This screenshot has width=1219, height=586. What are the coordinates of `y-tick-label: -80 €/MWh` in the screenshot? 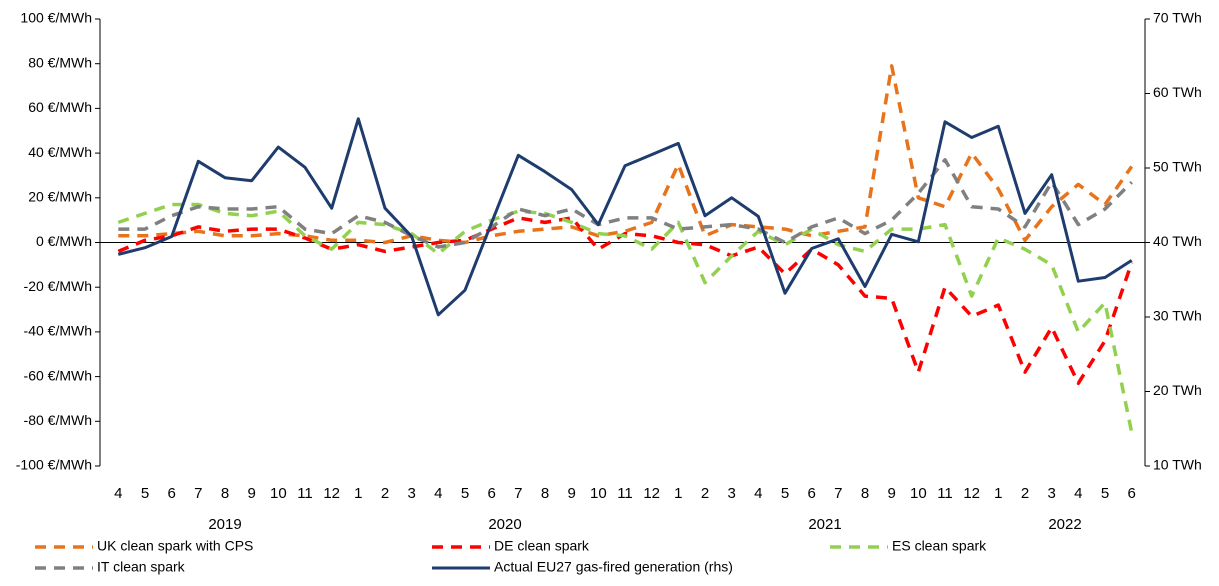 It's located at (58, 420).